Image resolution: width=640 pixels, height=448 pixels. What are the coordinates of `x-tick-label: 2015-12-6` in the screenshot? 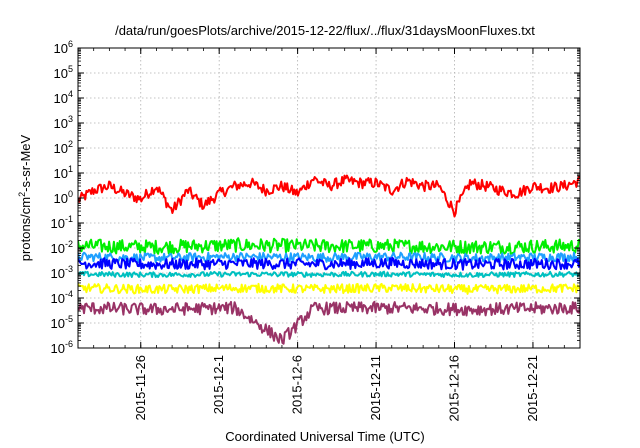 It's located at (297, 384).